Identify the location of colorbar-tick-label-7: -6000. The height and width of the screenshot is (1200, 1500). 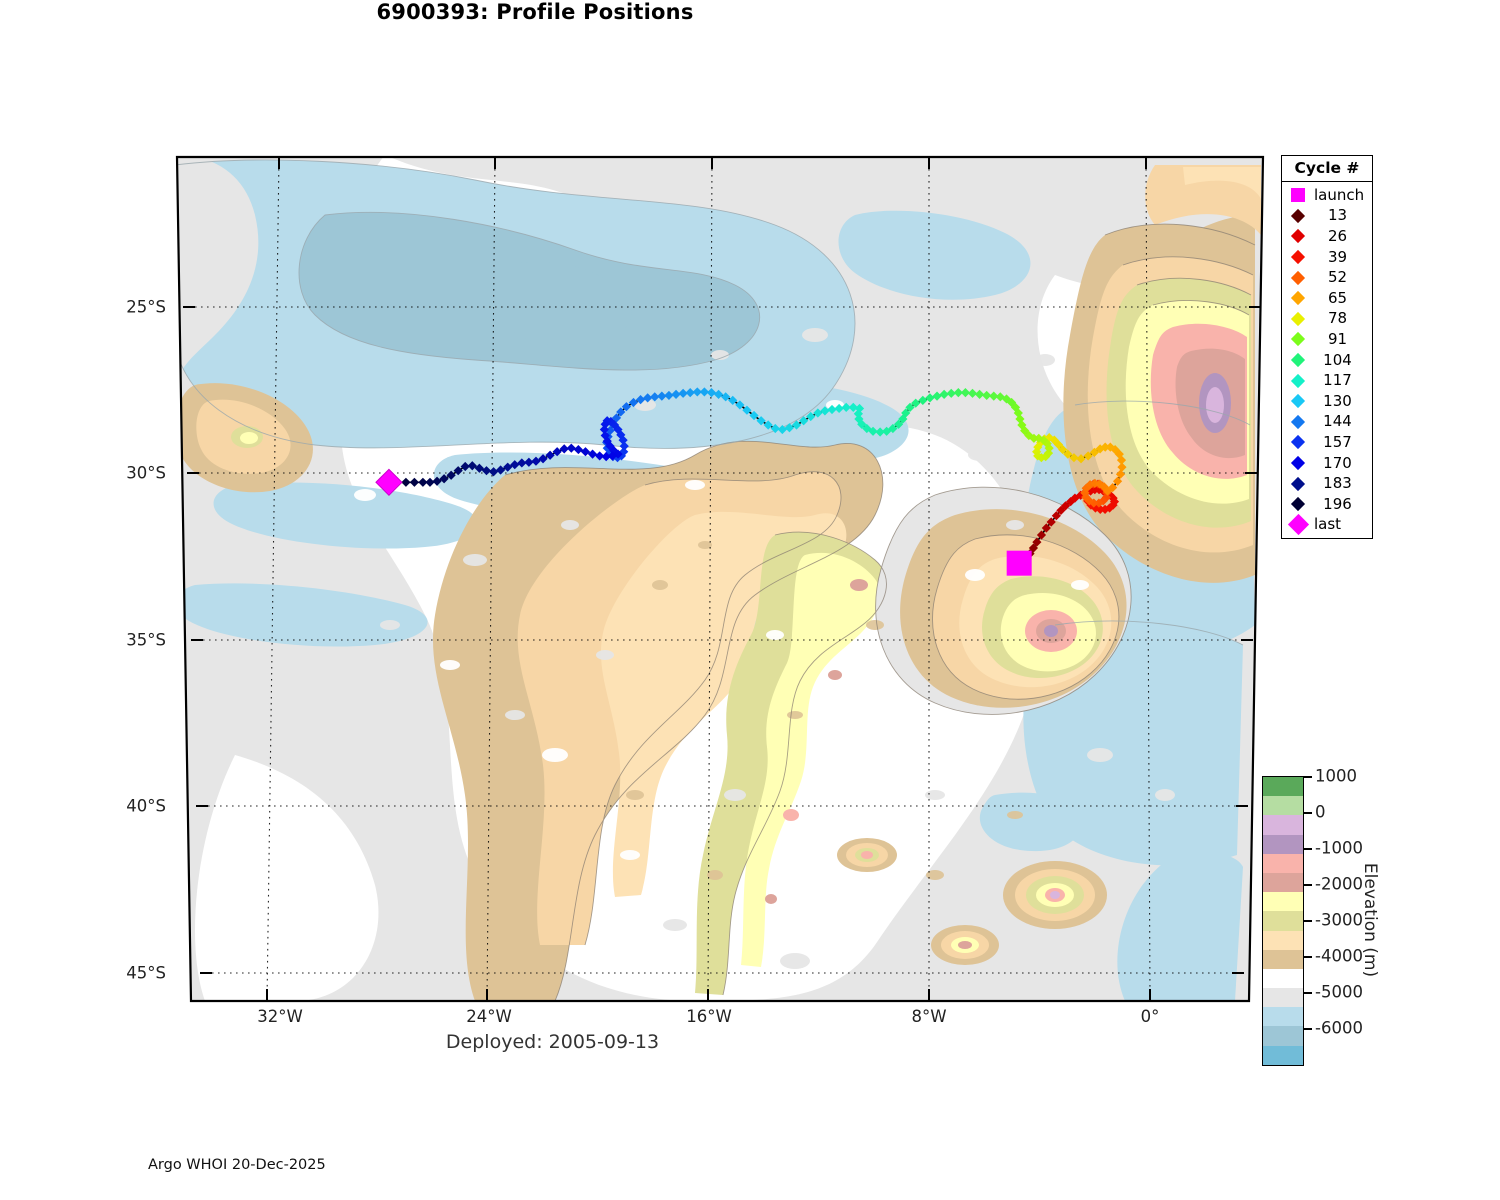
(1339, 1028).